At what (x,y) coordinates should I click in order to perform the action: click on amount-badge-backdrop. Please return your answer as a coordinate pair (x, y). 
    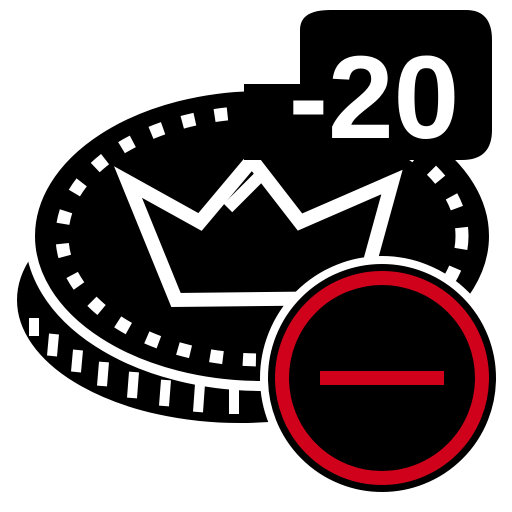
    Looking at the image, I should click on (368, 85).